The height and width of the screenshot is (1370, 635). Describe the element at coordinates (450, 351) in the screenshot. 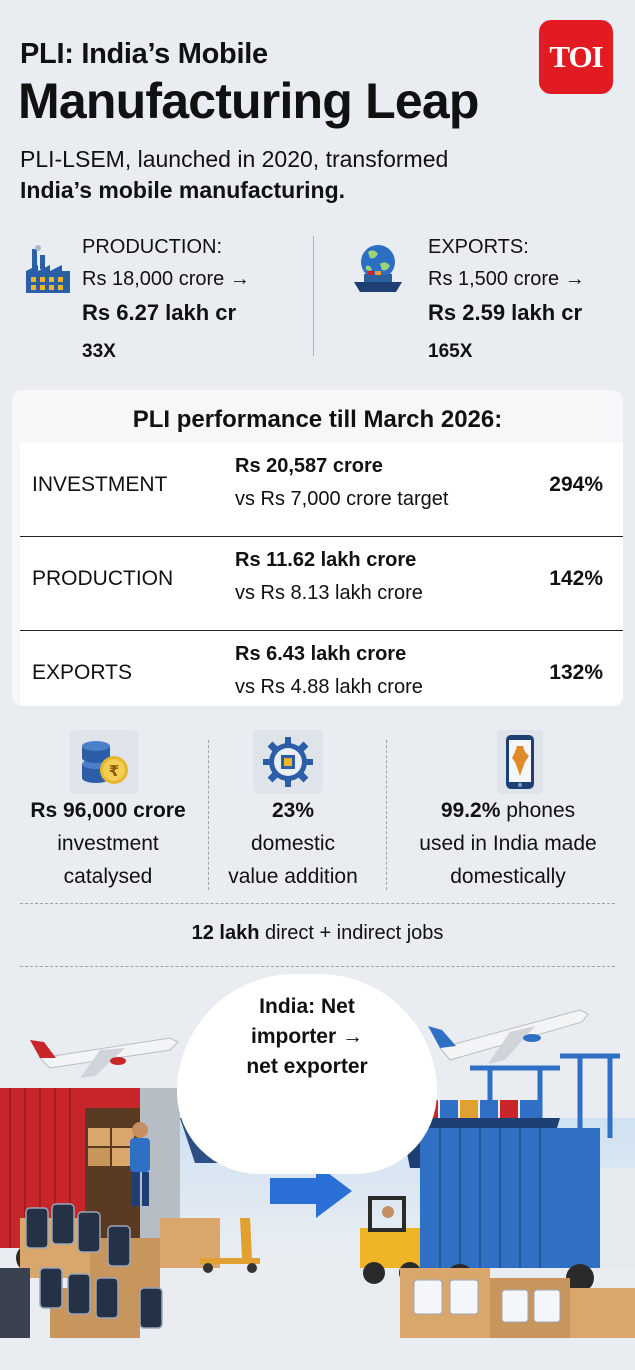

I see `exports-multiple: 165X` at that location.